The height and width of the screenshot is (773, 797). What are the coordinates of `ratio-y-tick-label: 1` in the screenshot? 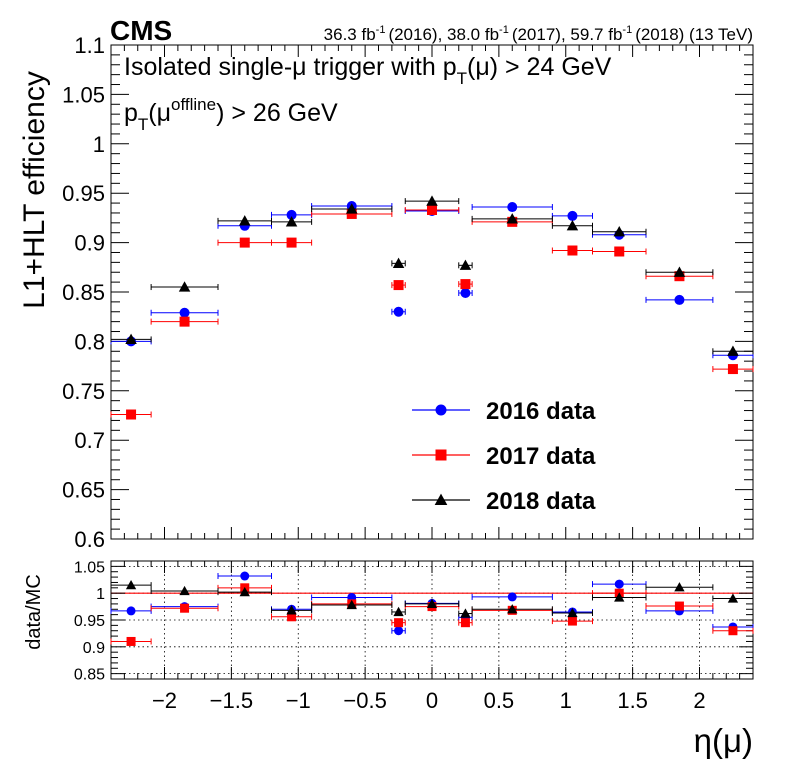 It's located at (100, 594).